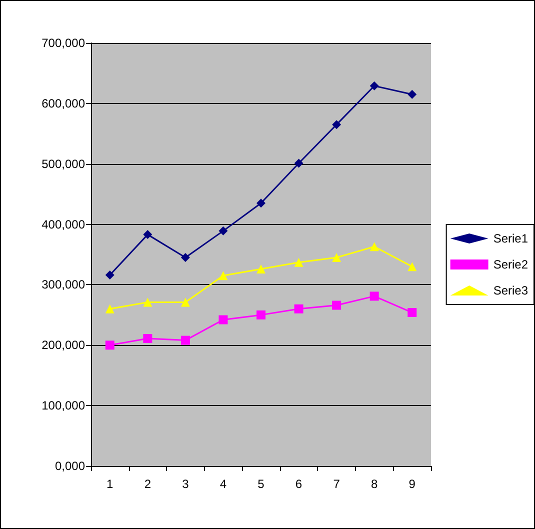 The height and width of the screenshot is (529, 535). I want to click on y-tick-label: 0,000, so click(70, 466).